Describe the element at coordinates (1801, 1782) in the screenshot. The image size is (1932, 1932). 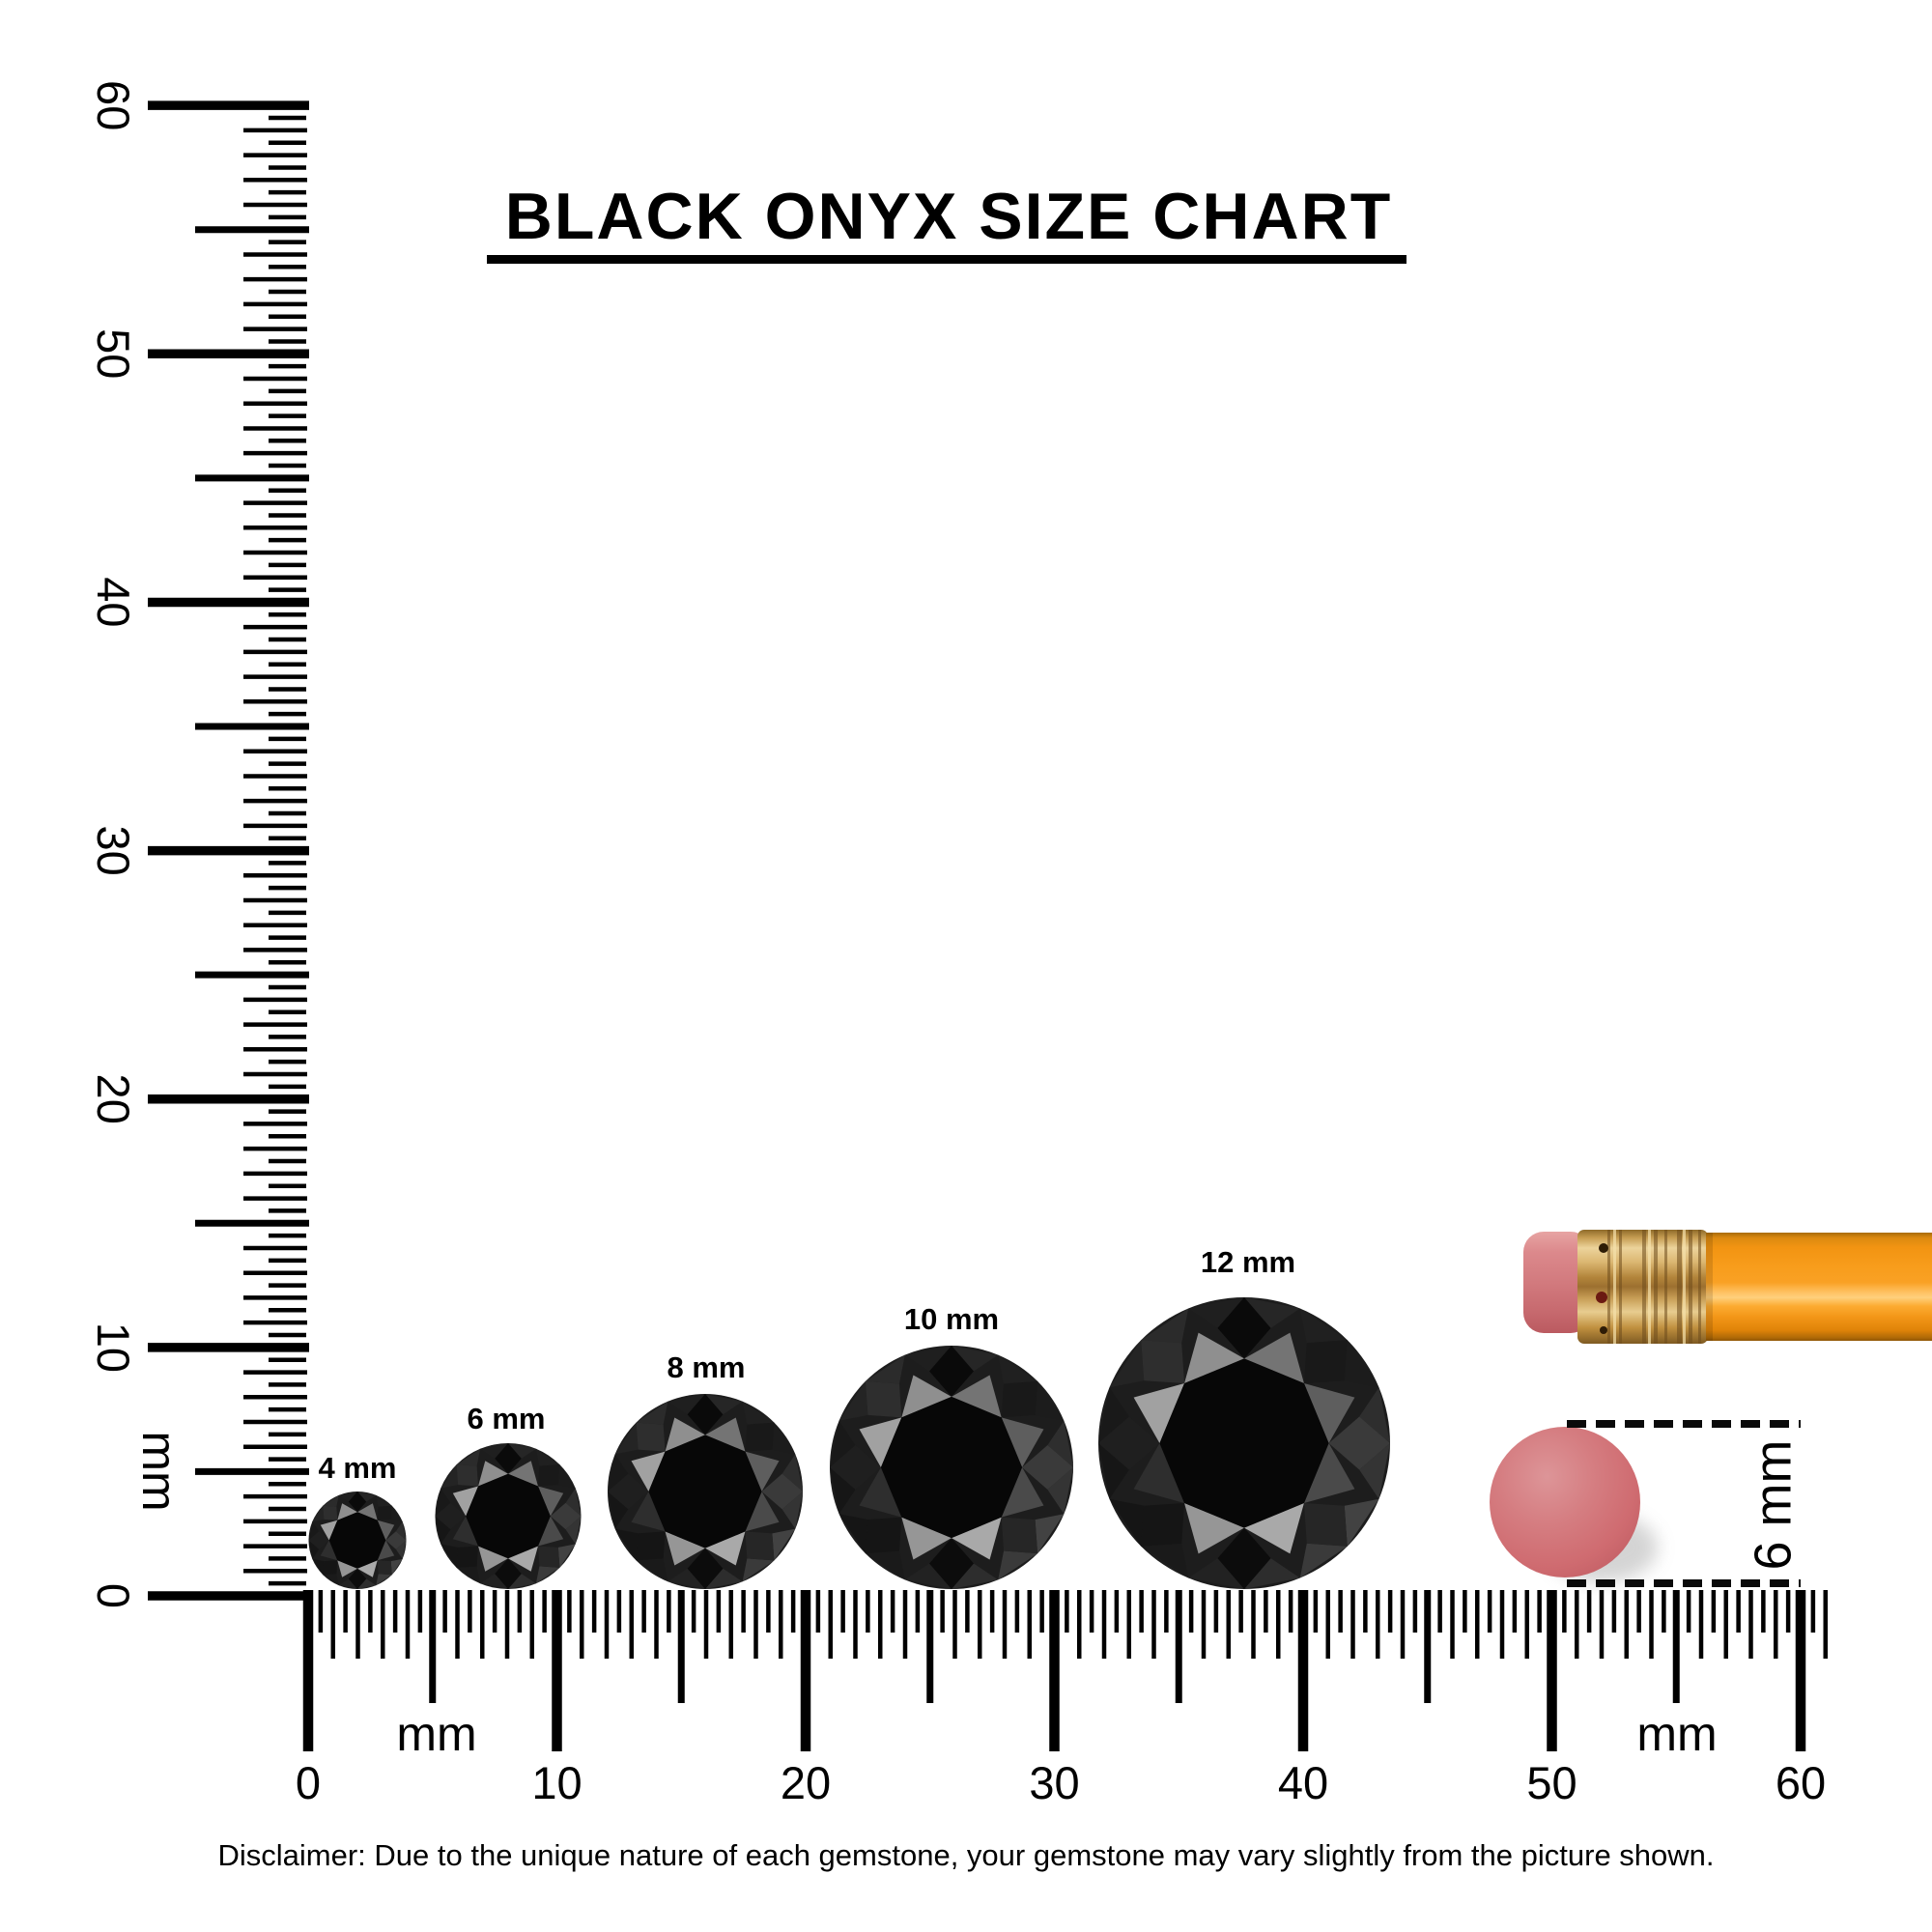
I see `h-label-60: 60` at that location.